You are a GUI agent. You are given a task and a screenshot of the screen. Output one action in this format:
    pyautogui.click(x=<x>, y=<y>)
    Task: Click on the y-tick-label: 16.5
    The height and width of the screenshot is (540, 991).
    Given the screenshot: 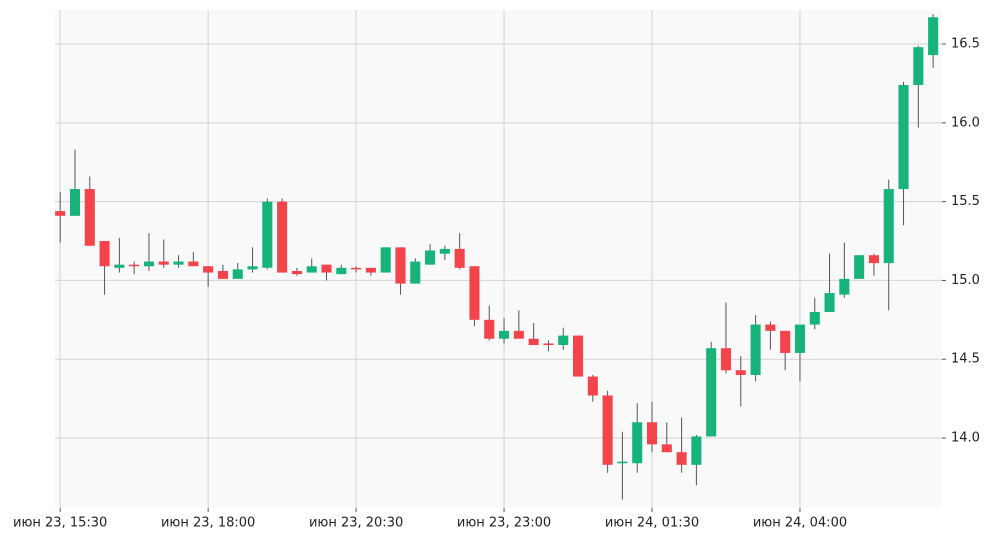 What is the action you would take?
    pyautogui.click(x=965, y=44)
    